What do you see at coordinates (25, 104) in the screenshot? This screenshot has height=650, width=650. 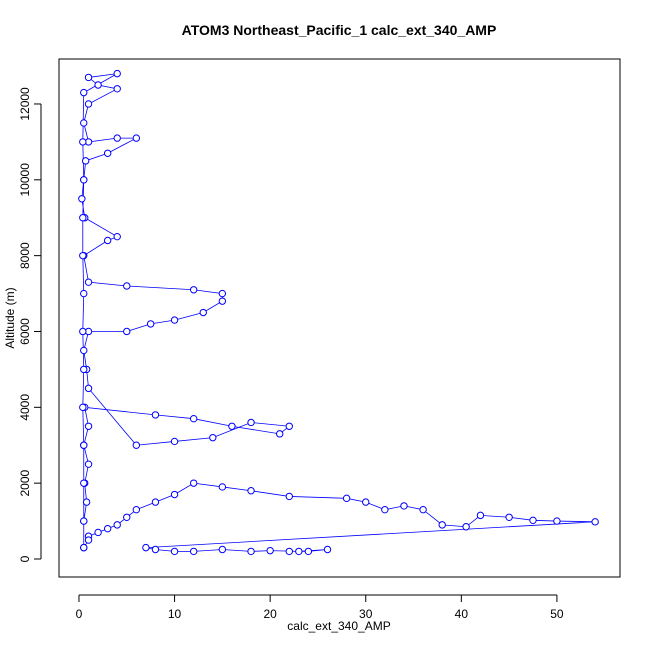 I see `y-tick-label: 12000` at bounding box center [25, 104].